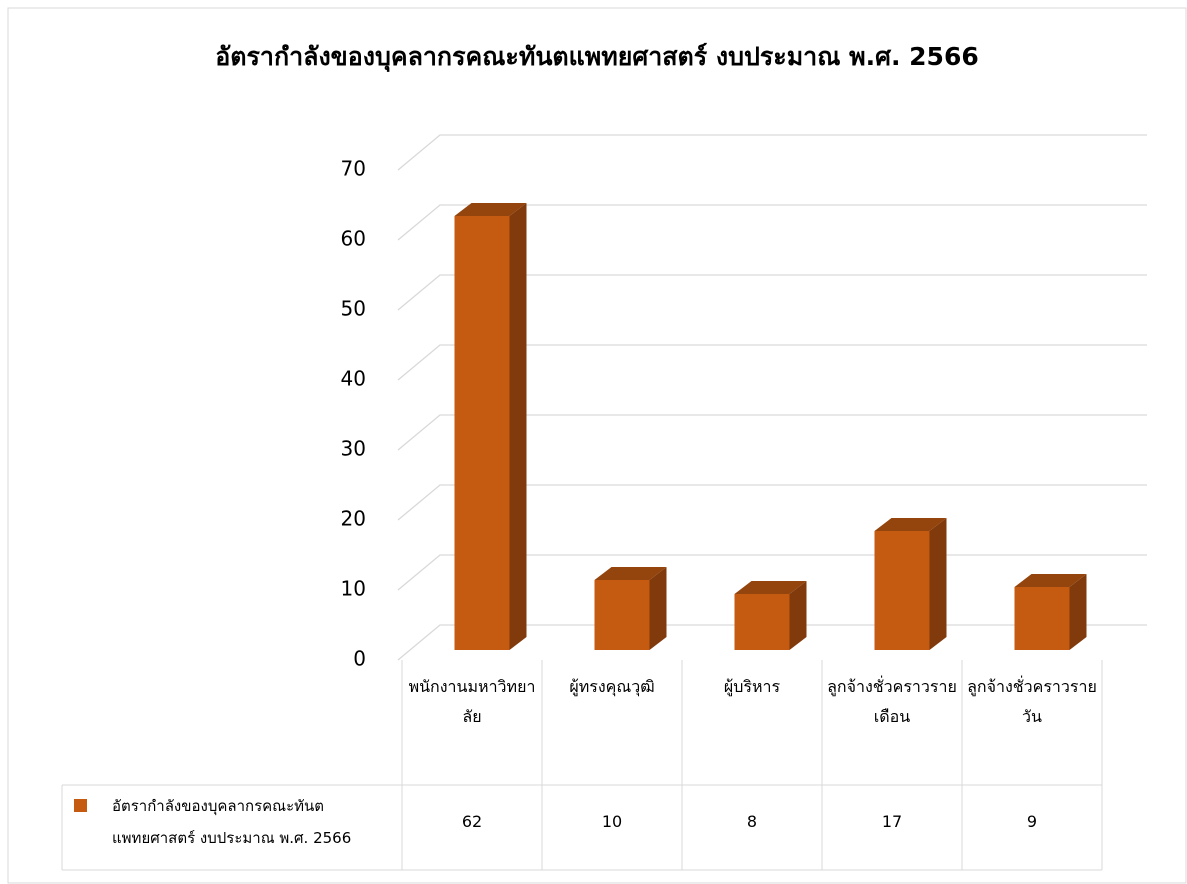 The image size is (1187, 884). I want to click on table-value: 8, so click(752, 821).